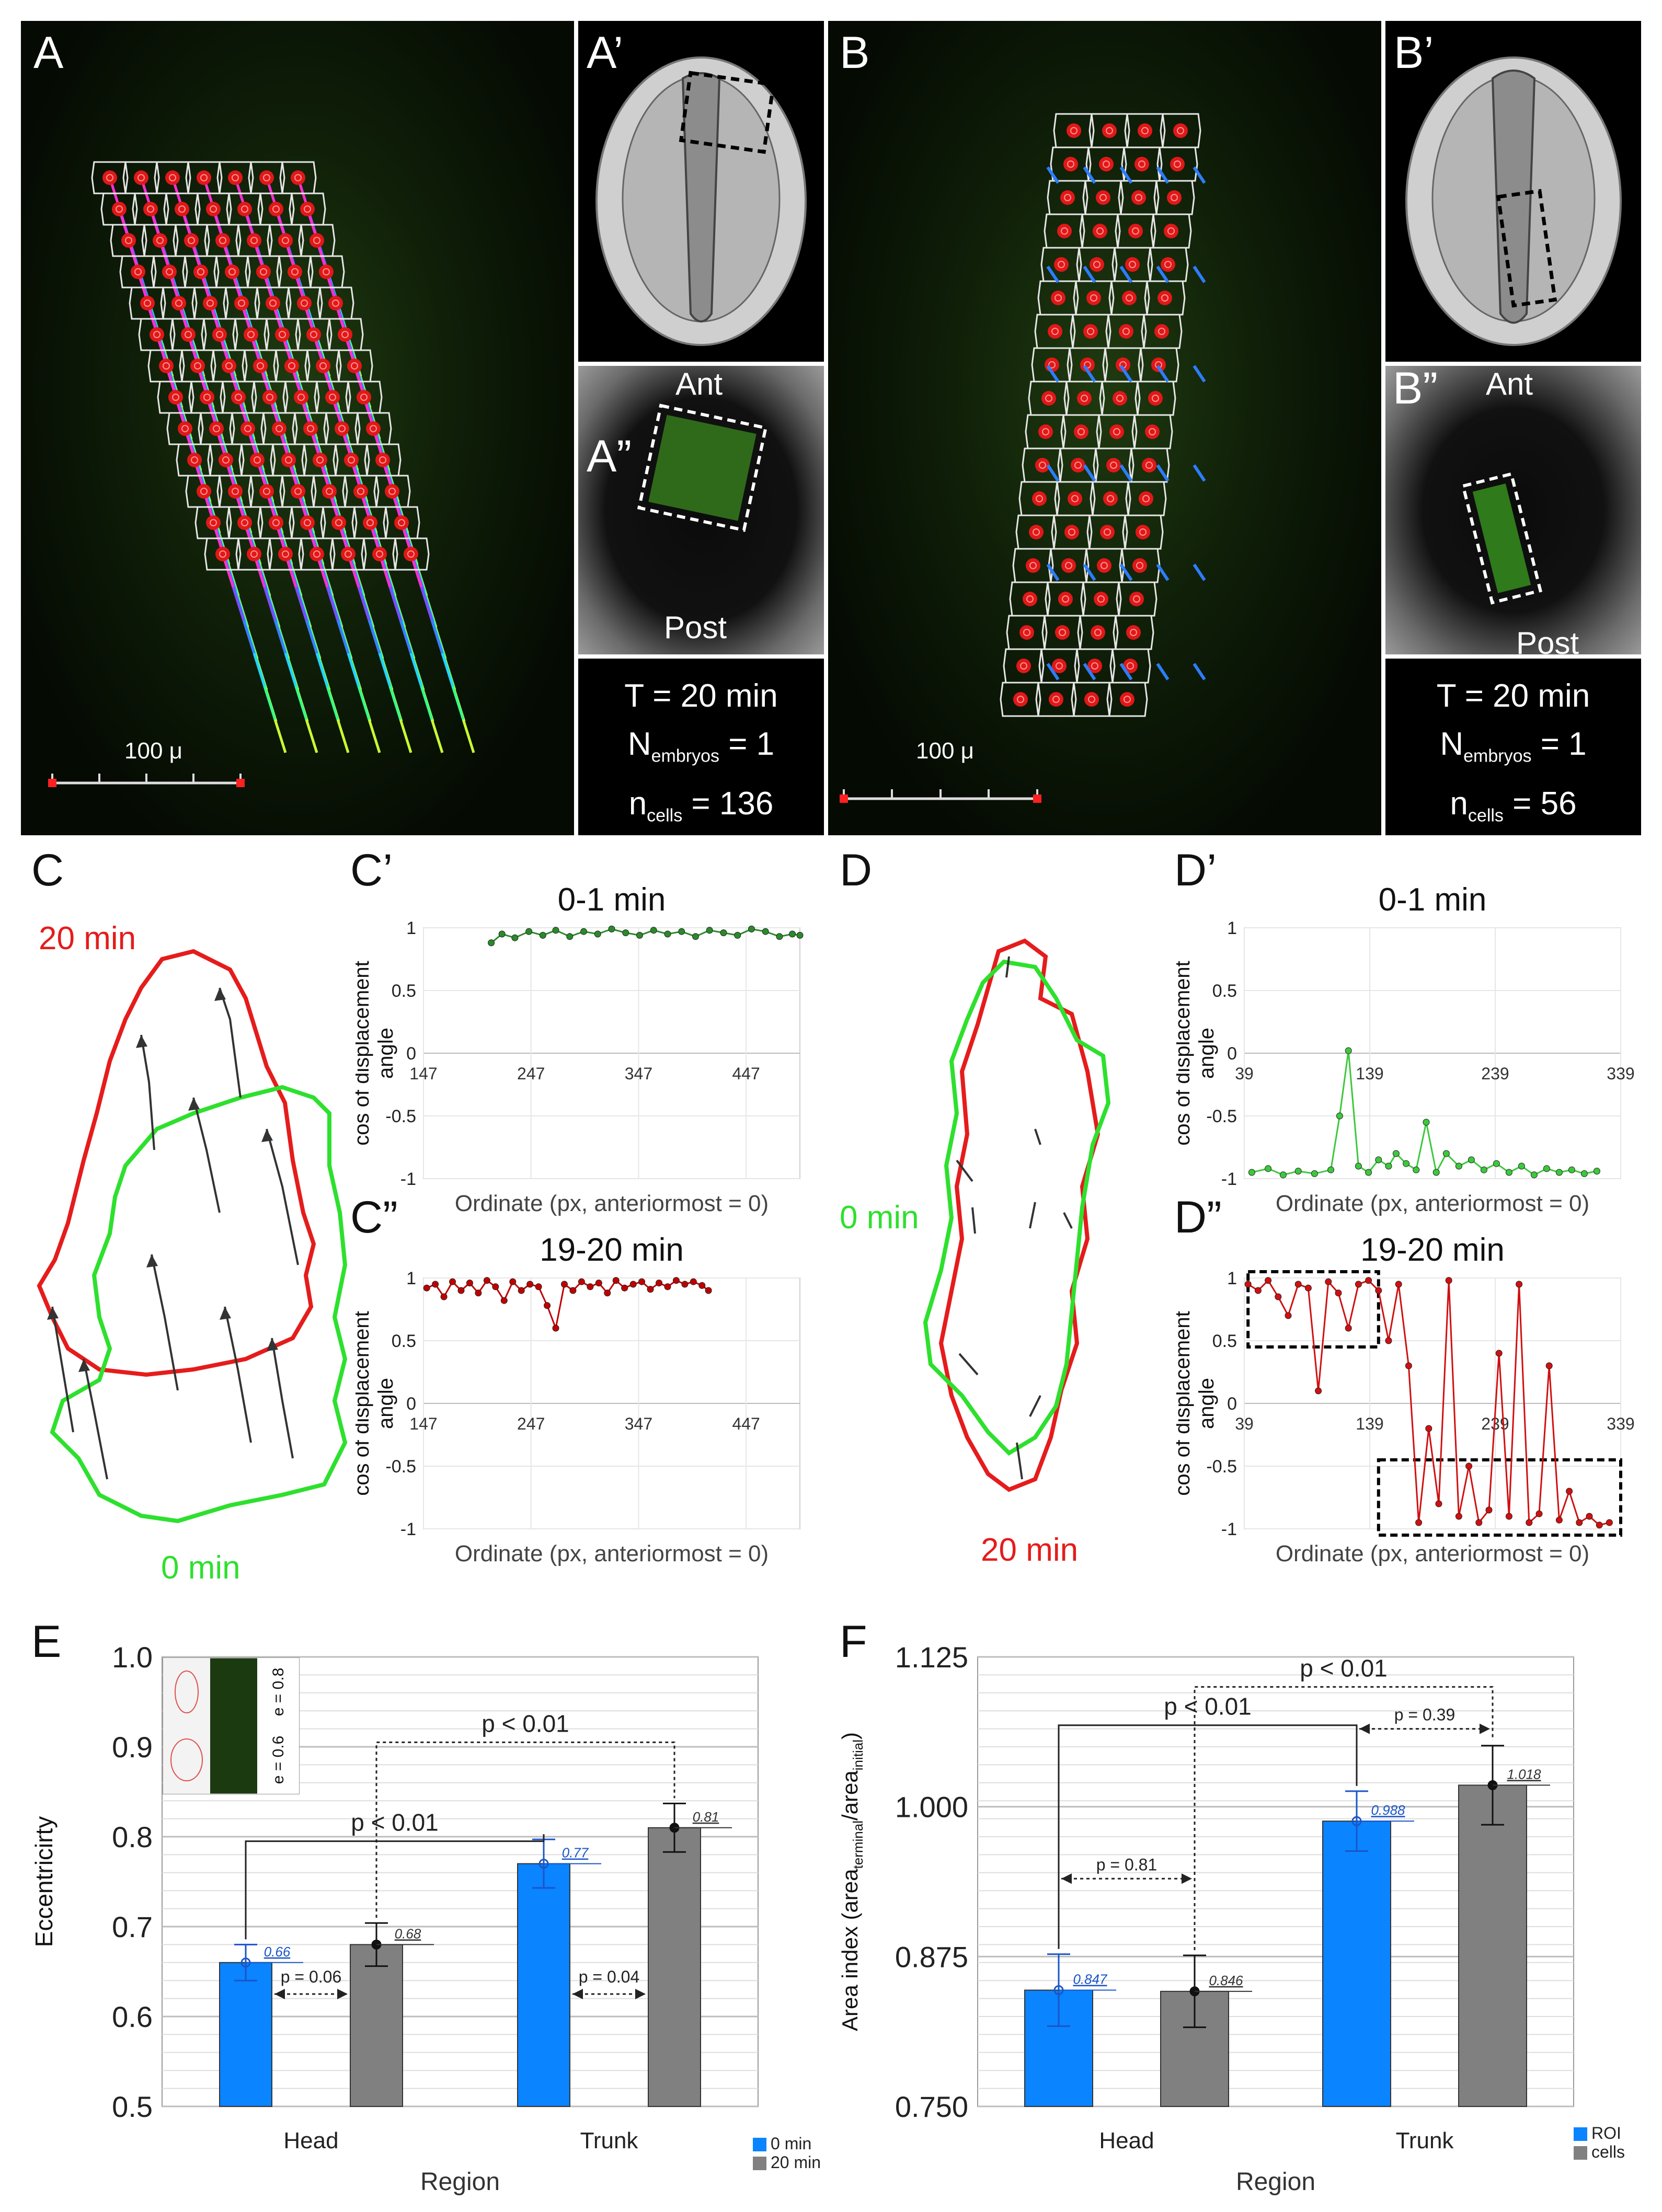 The height and width of the screenshot is (2212, 1662). What do you see at coordinates (1492, 1945) in the screenshot?
I see `bar` at bounding box center [1492, 1945].